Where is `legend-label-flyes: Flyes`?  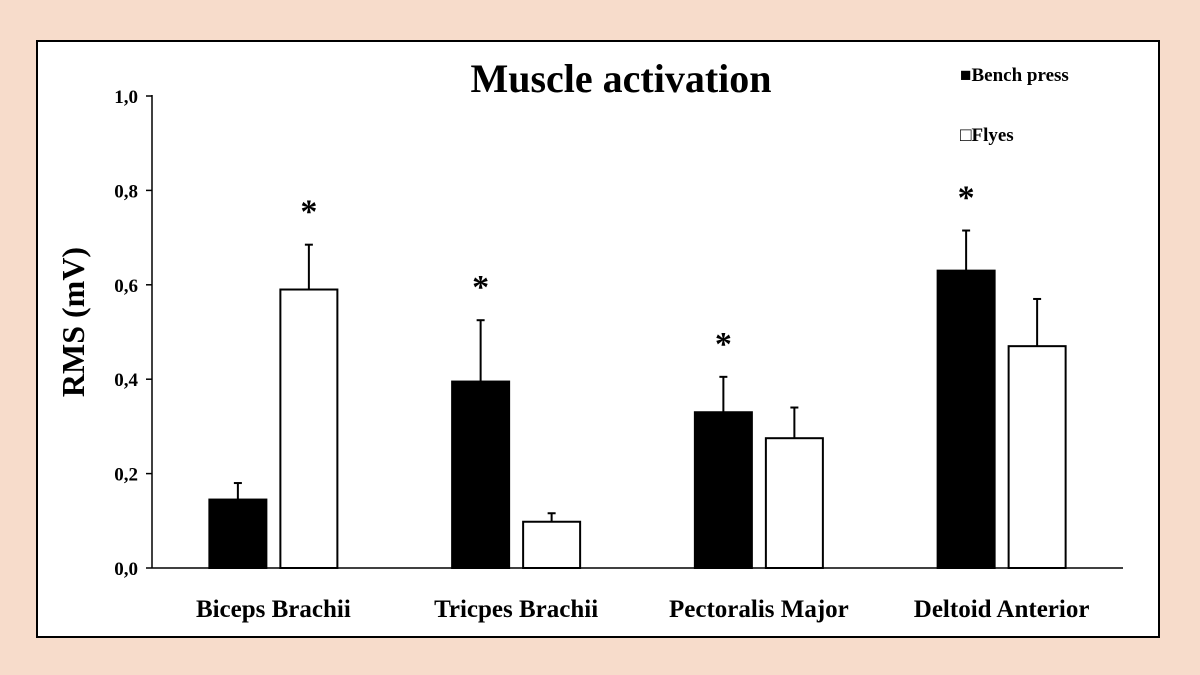 legend-label-flyes: Flyes is located at coordinates (992, 135).